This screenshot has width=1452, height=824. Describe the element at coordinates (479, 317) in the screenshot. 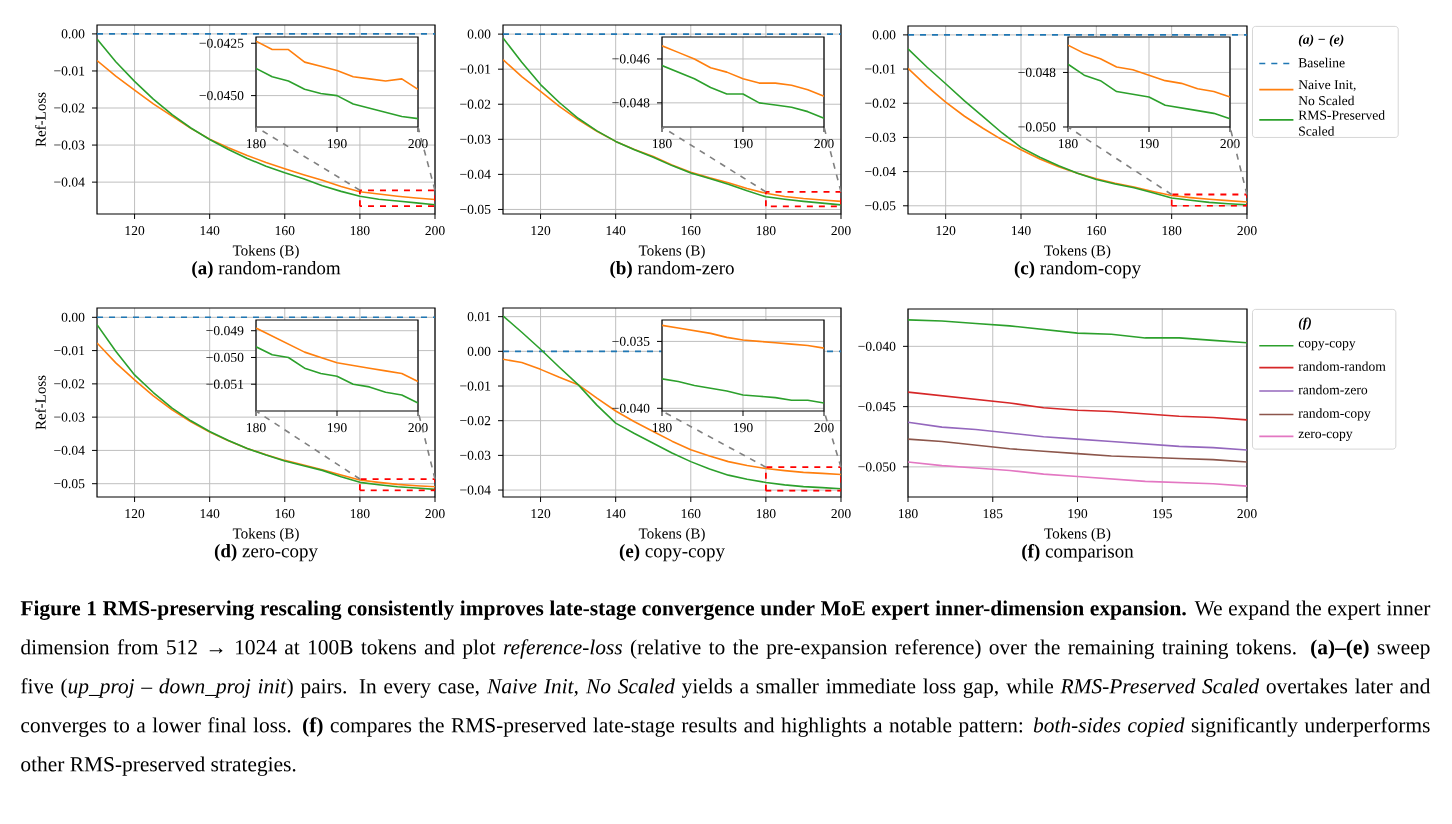

I see `y-tick-label: 0.01` at that location.